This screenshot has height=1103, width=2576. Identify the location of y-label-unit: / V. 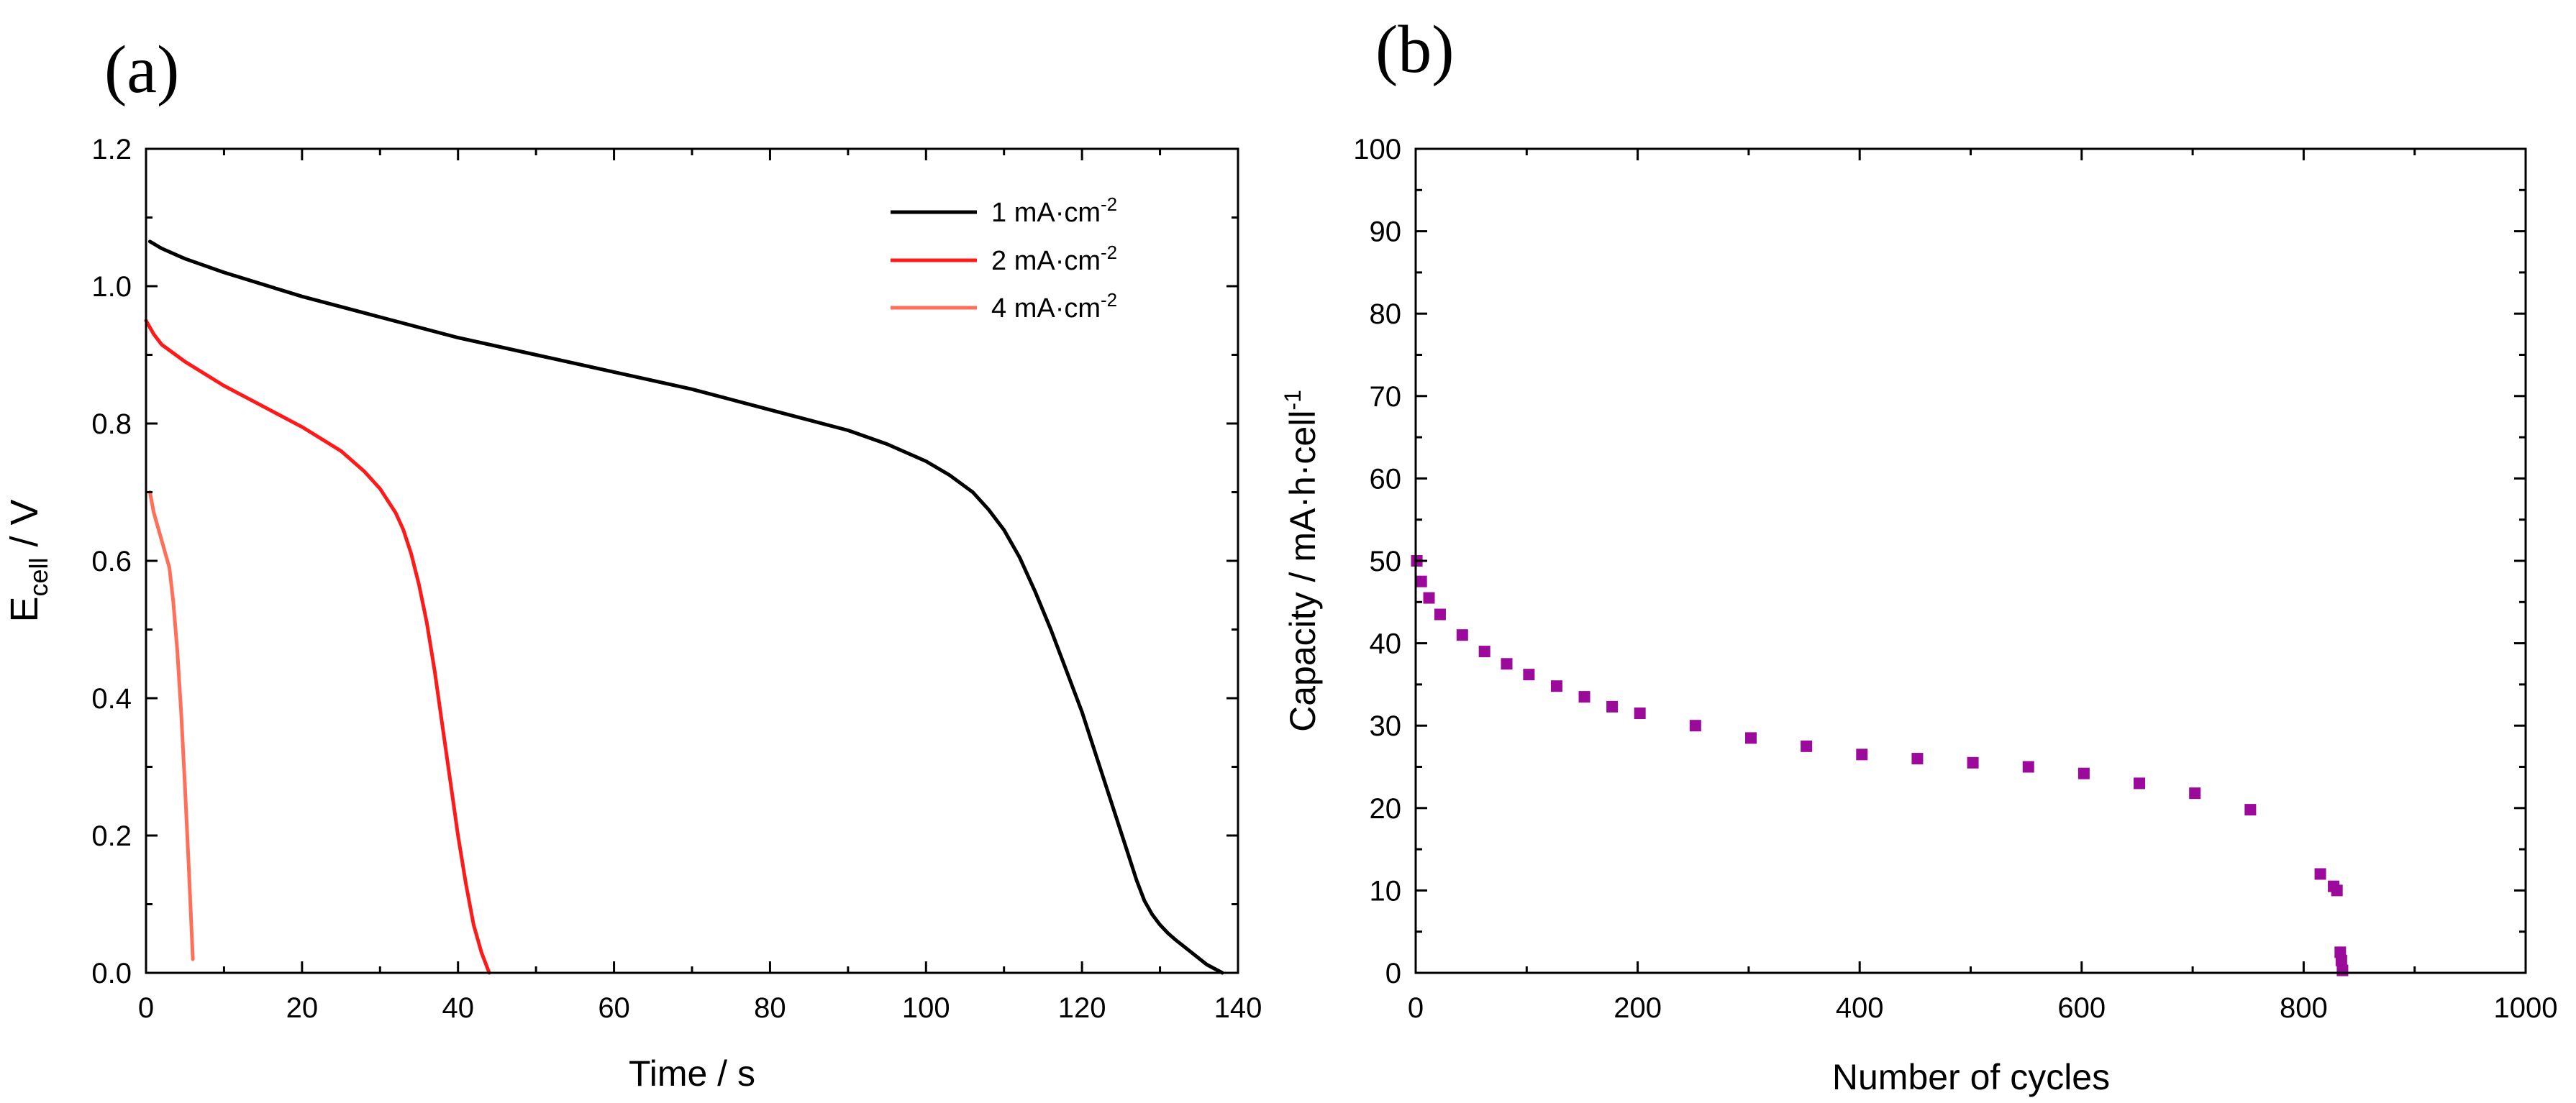
(25, 528).